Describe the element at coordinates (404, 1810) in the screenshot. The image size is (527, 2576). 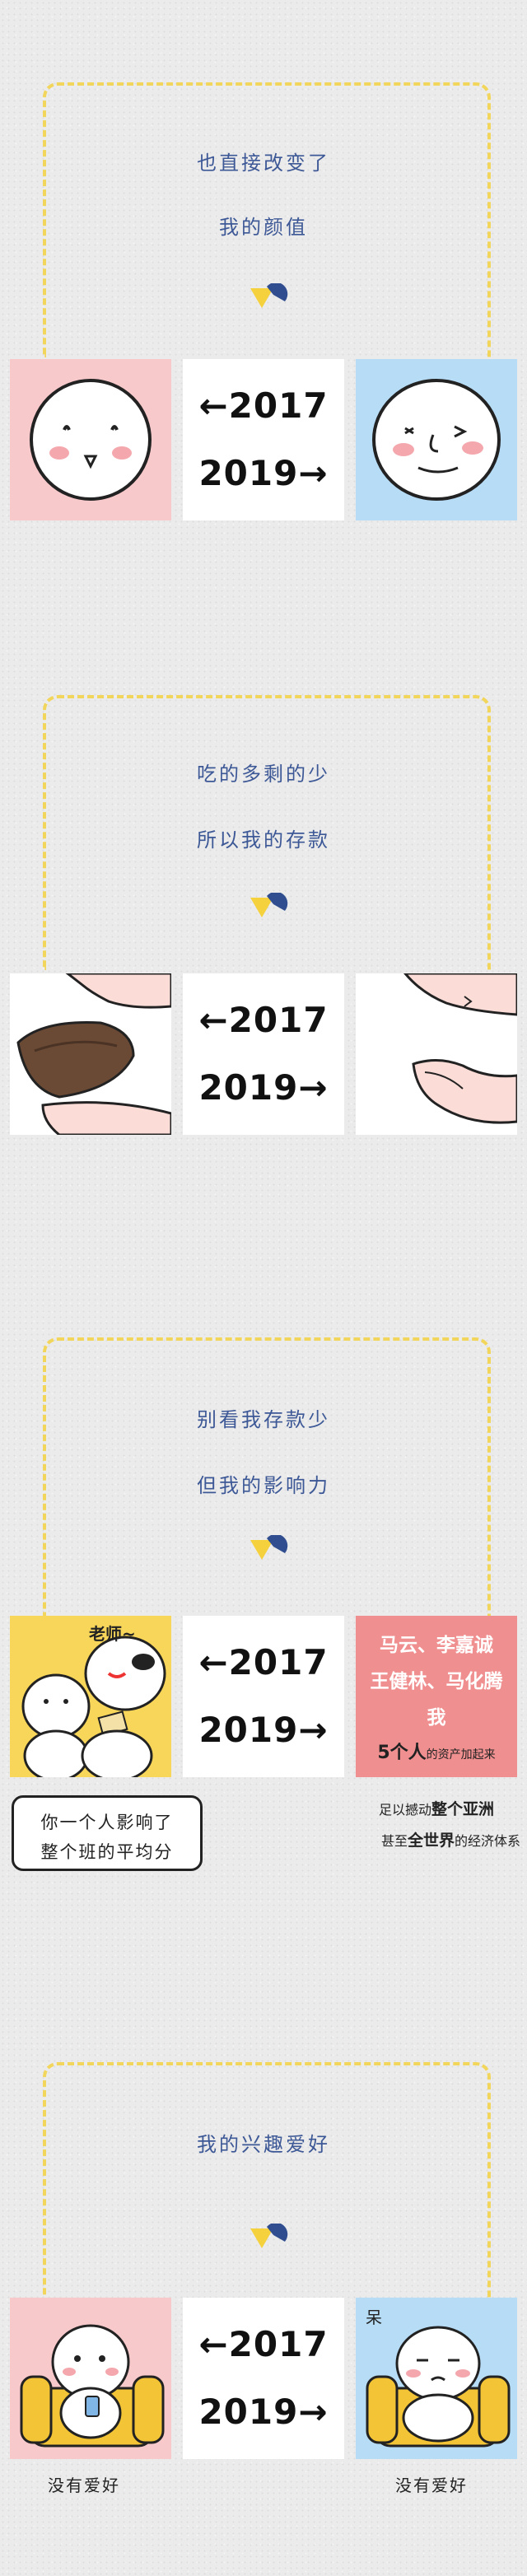
I see `note-1-pre: 足以撼动` at that location.